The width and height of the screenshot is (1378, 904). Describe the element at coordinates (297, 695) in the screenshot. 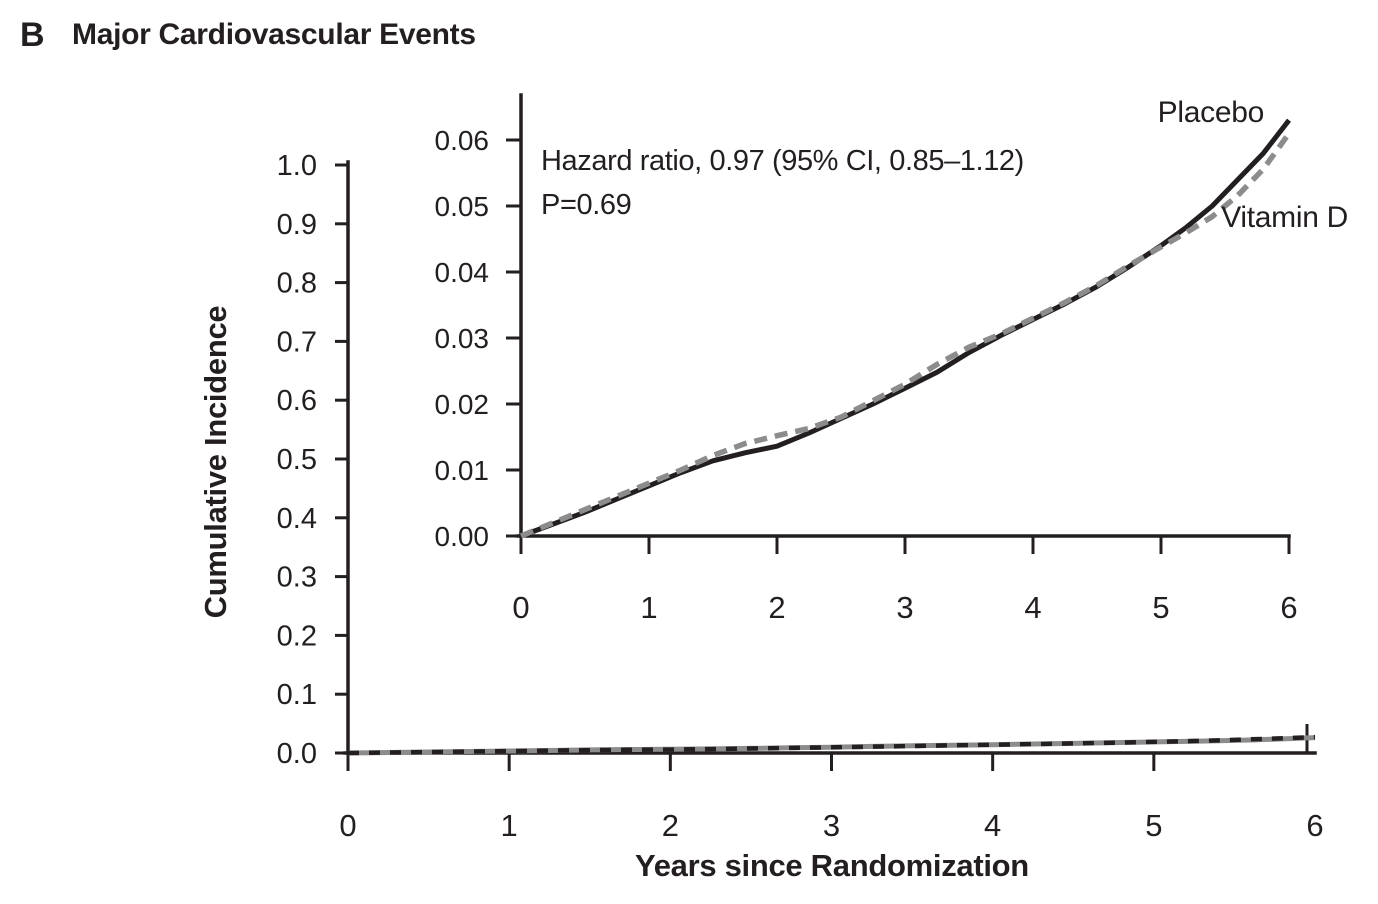

I see `y-tick-label: 0.1` at that location.